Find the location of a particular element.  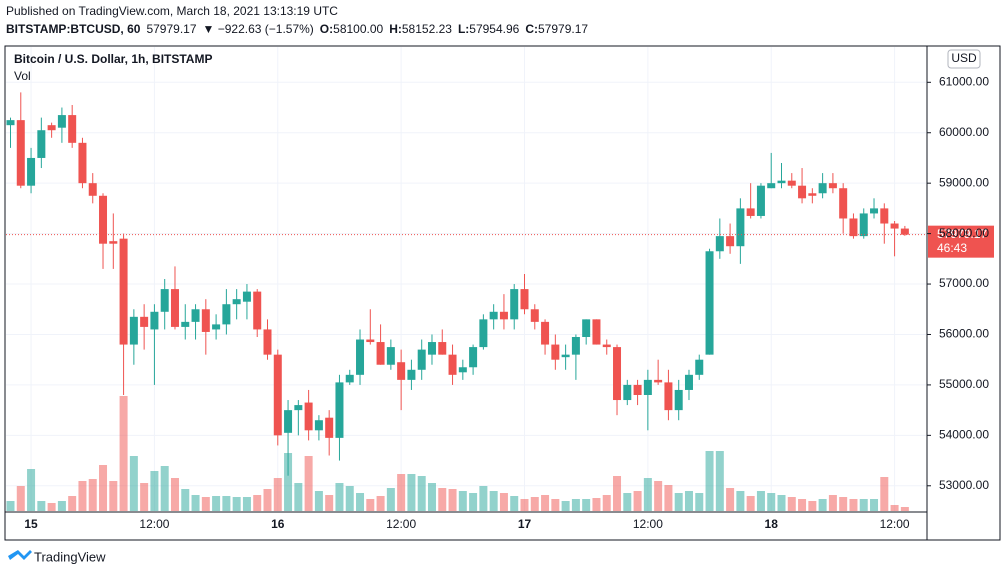

currency-button is located at coordinates (964, 59).